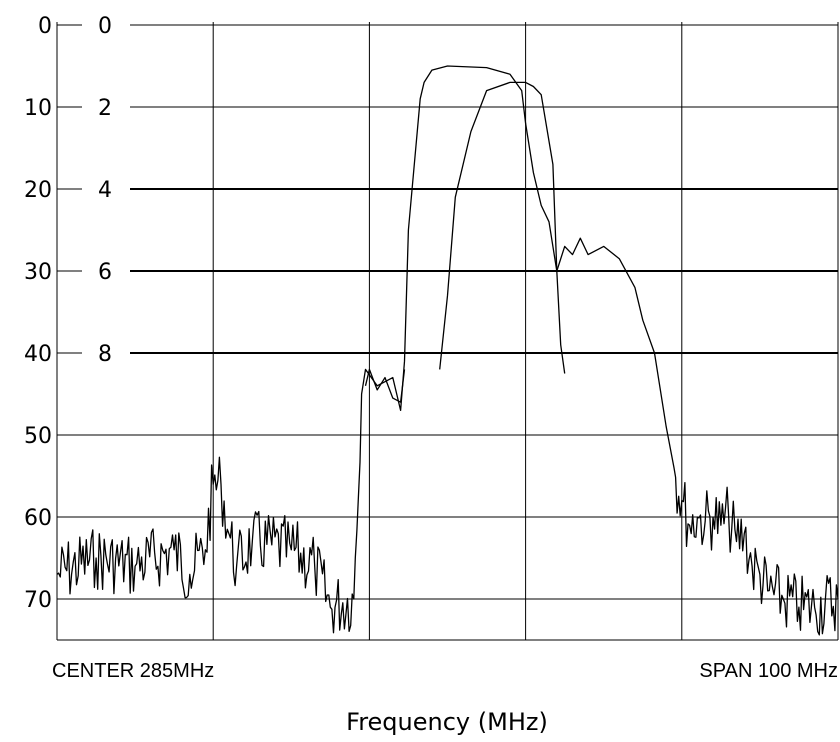 The height and width of the screenshot is (742, 840). Describe the element at coordinates (447, 722) in the screenshot. I see `x-axis-title: Frequency (MHz)` at that location.